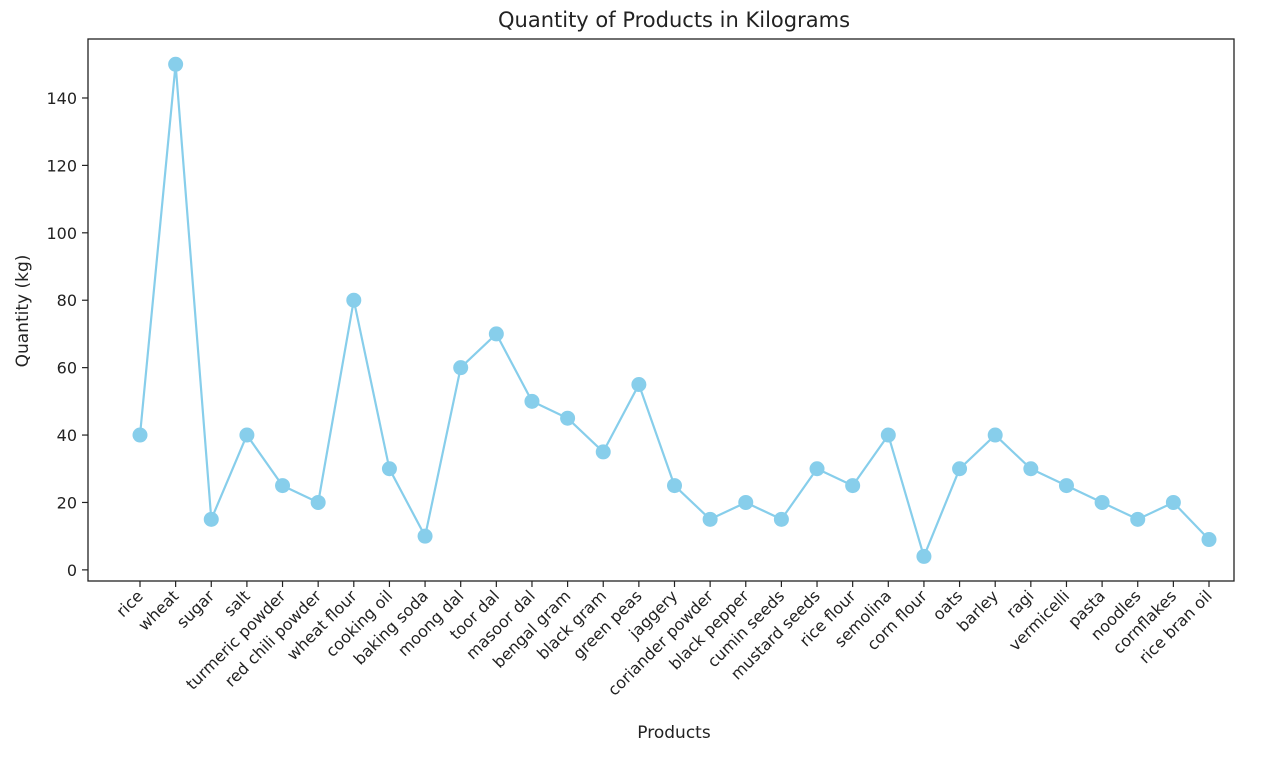 This screenshot has width=1280, height=760. I want to click on y-tick-label: 40, so click(67, 435).